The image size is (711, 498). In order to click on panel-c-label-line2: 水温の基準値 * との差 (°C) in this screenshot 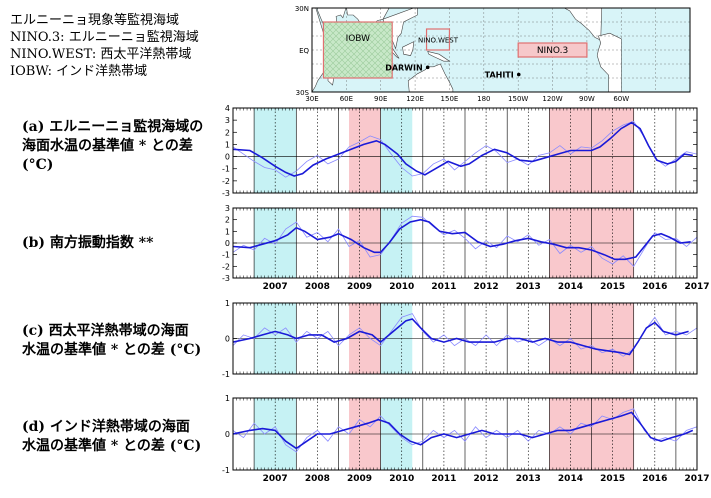, I will do `click(112, 350)`.